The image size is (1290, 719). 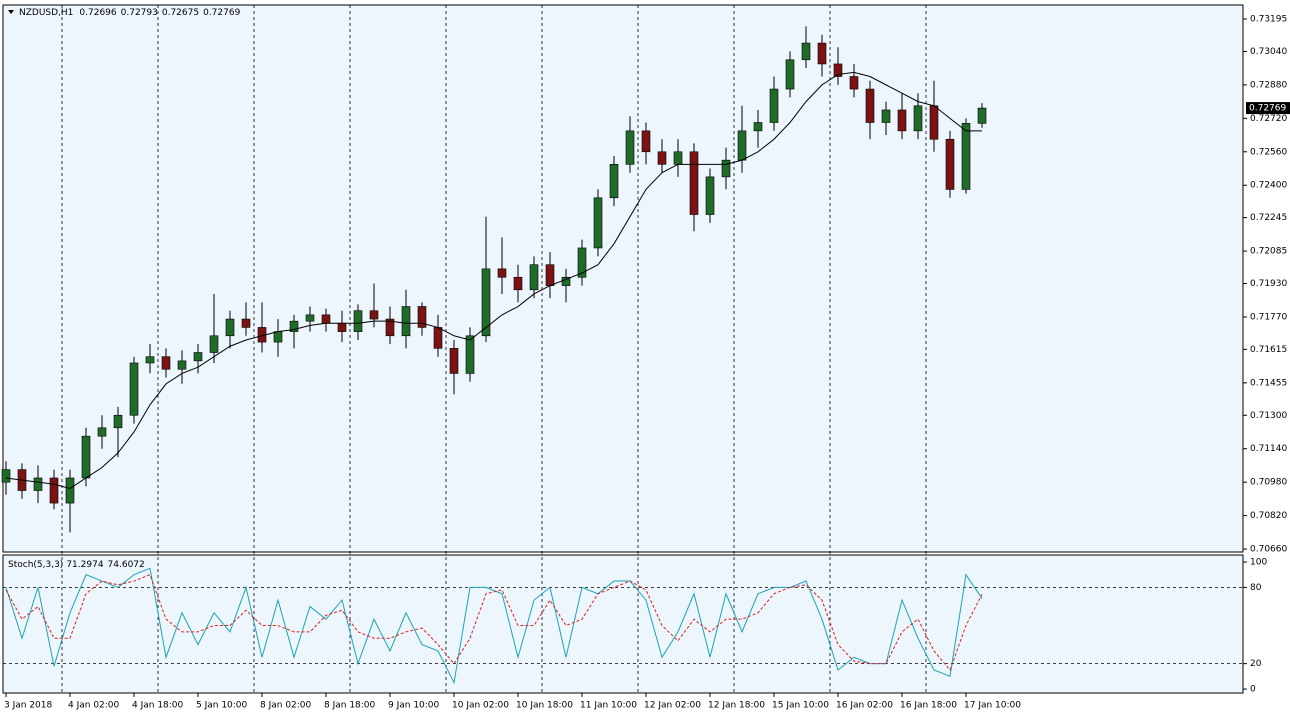 I want to click on y-tick-label: 0.70820, so click(x=1268, y=516).